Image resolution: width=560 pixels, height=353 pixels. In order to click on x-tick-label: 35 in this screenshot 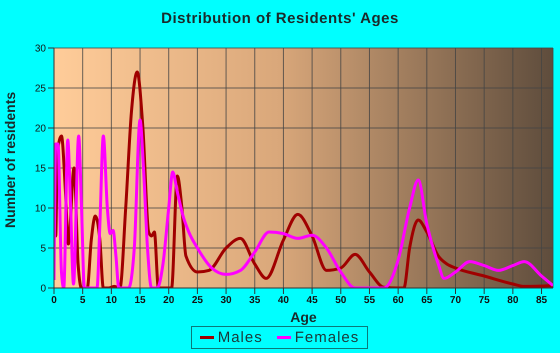, I will do `click(255, 300)`.